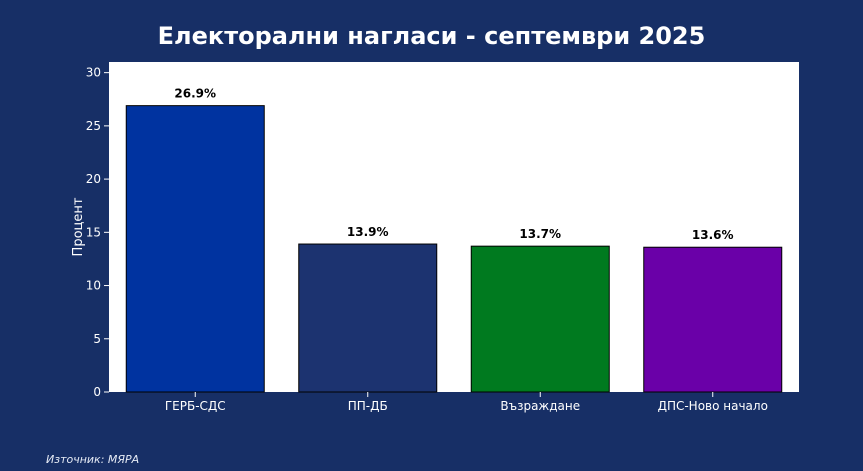  I want to click on x-tick-label: ГЕРБ-СДС, so click(195, 406).